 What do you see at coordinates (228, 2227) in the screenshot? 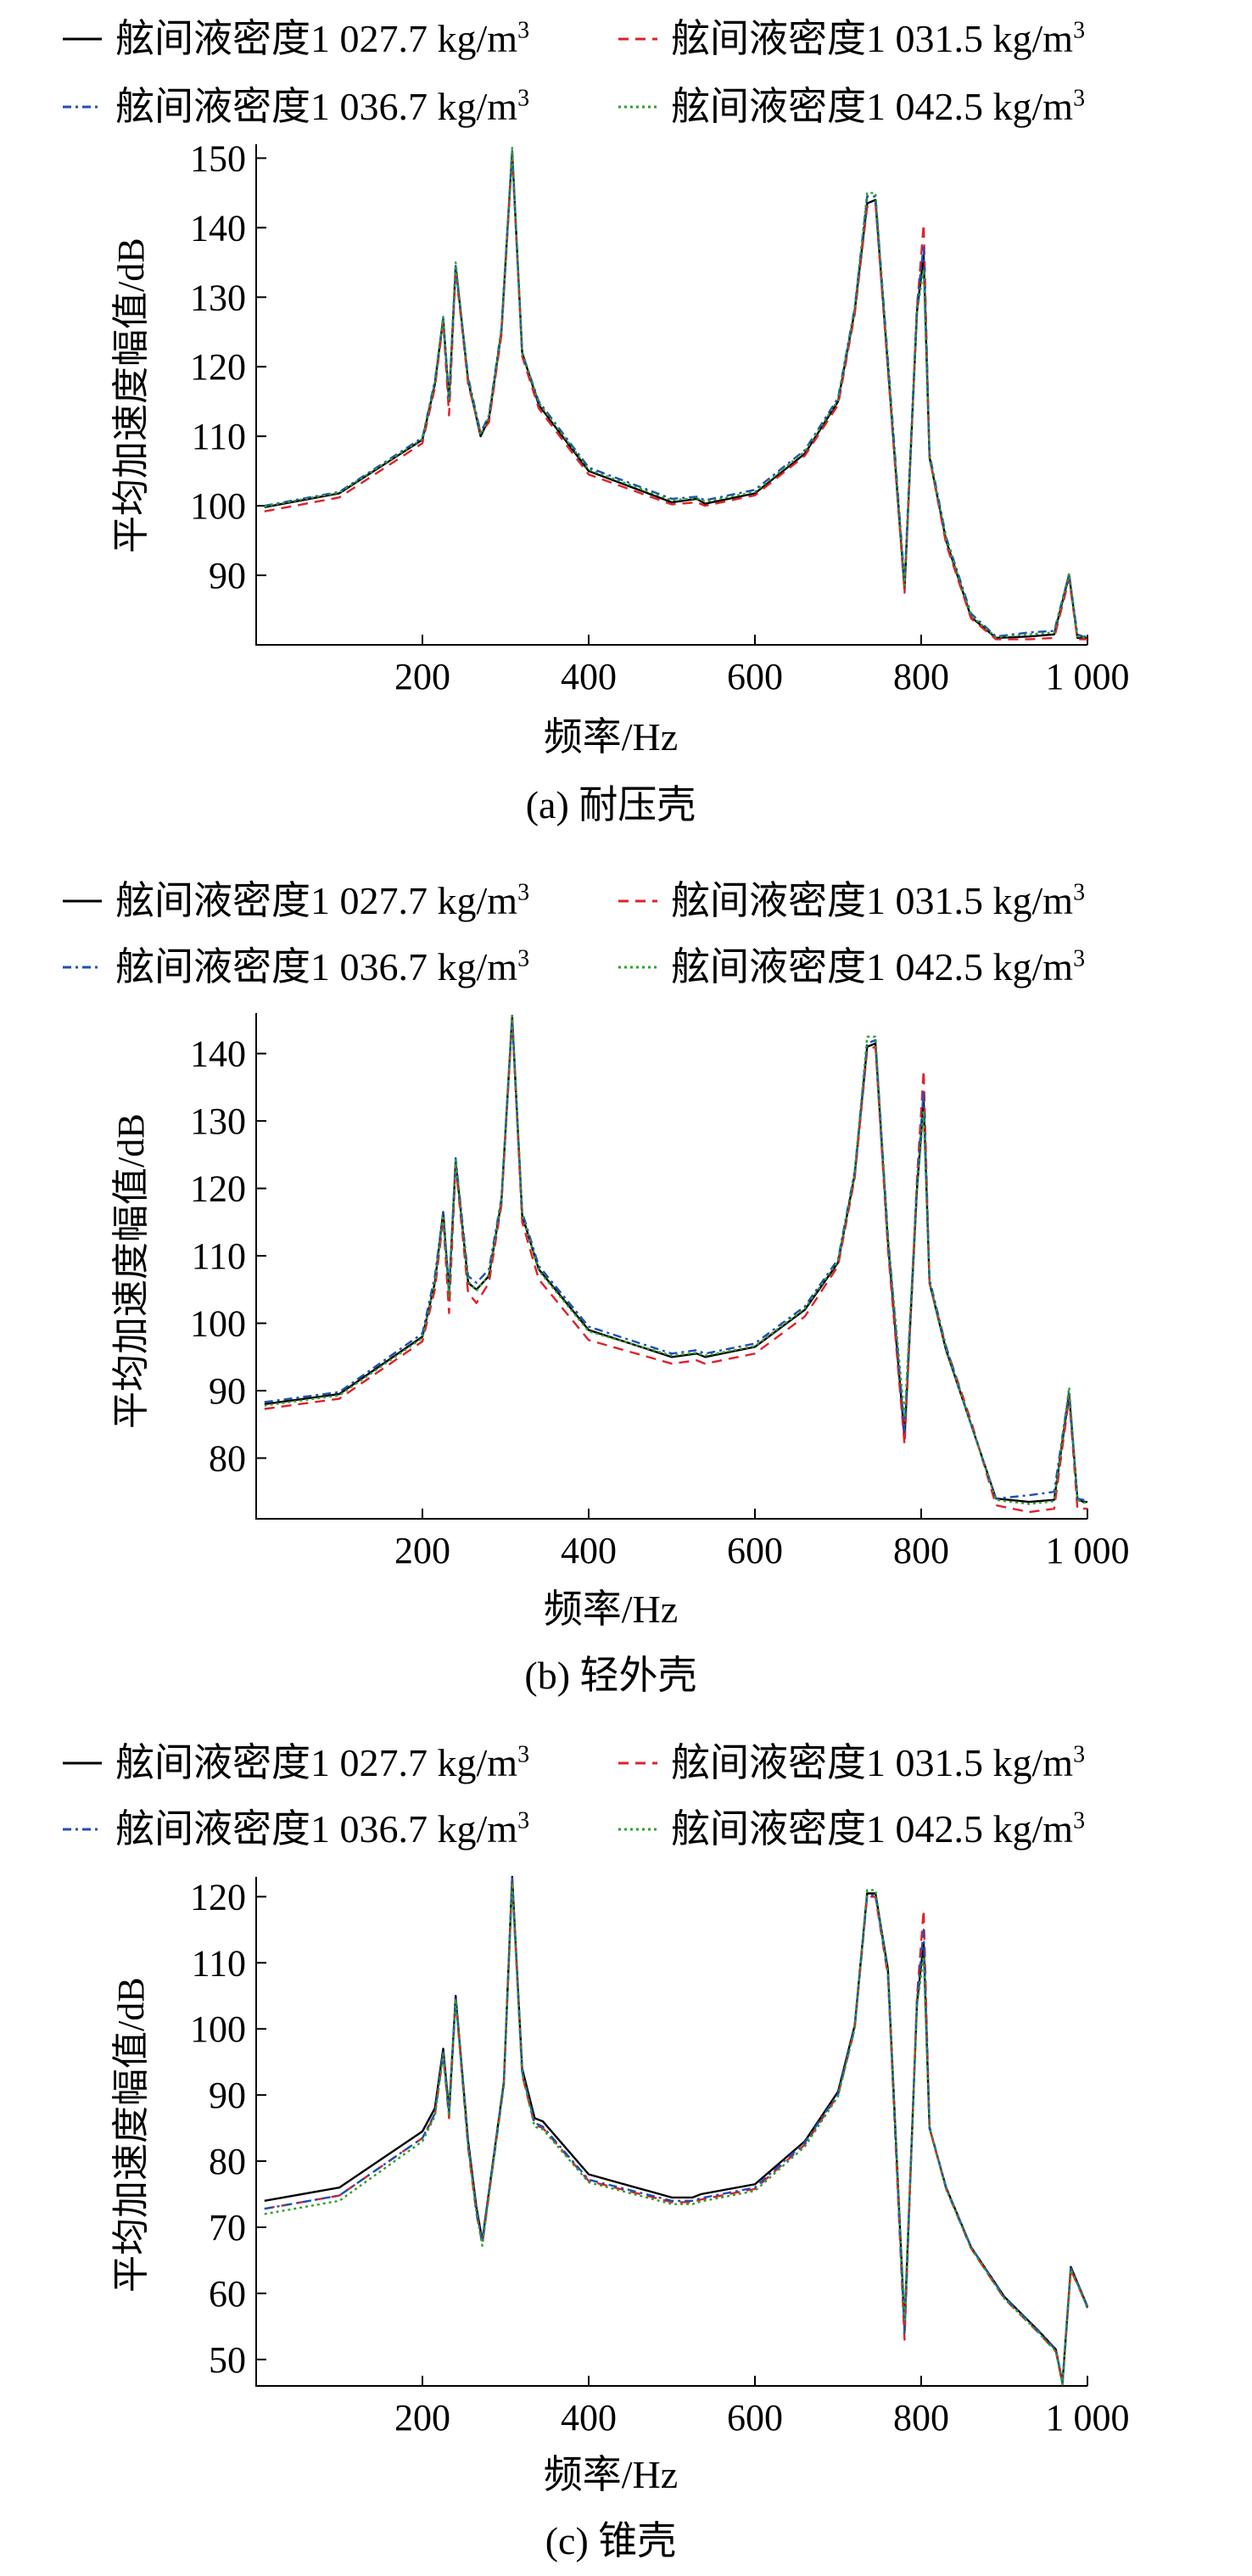
I see `y-tick-label: 70` at bounding box center [228, 2227].